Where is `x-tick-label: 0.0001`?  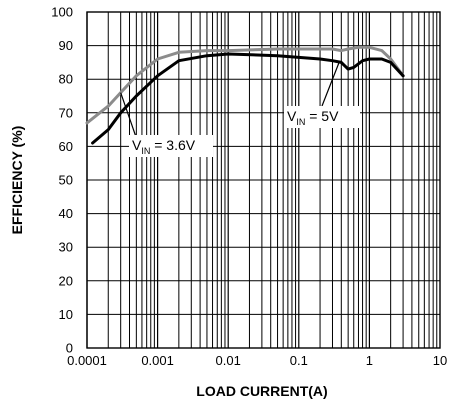
x-tick-label: 0.0001 is located at coordinates (87, 360).